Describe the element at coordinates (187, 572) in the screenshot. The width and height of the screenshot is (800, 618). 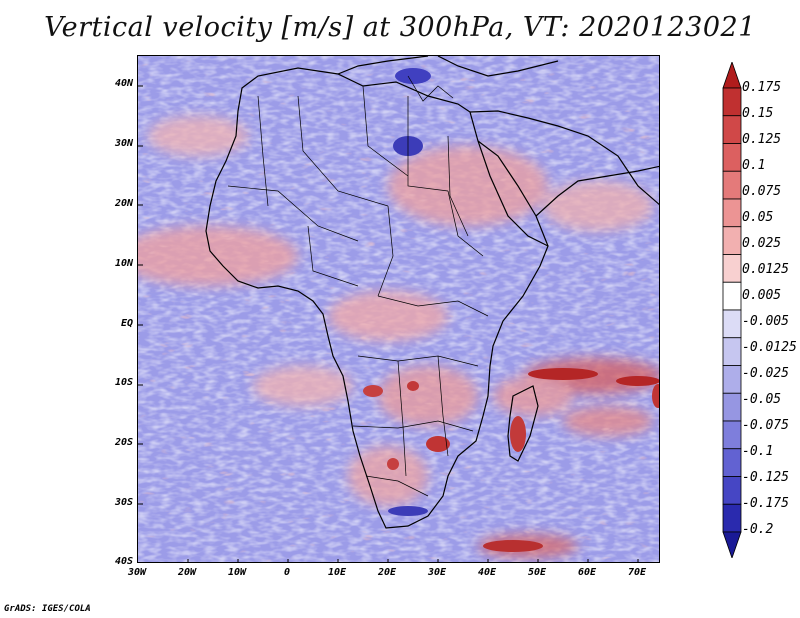
I see `lon-label: 20W` at that location.